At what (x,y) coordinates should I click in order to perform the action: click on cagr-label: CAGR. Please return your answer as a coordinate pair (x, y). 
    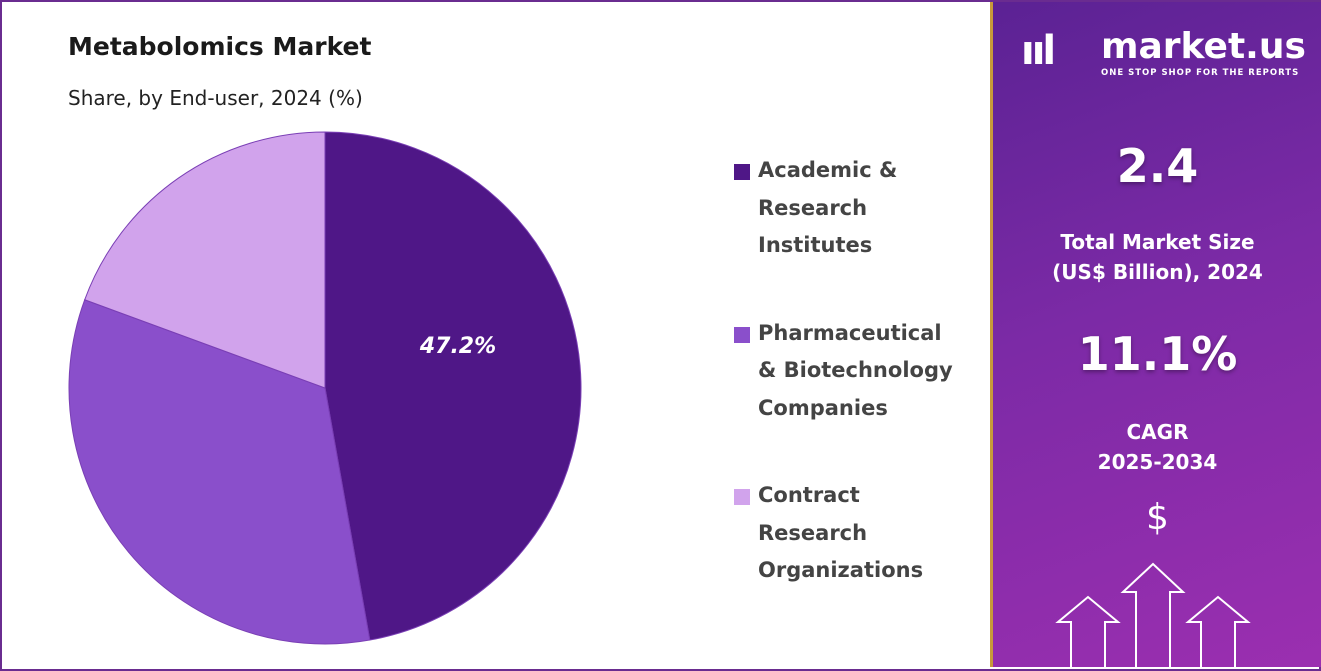
    Looking at the image, I should click on (1157, 432).